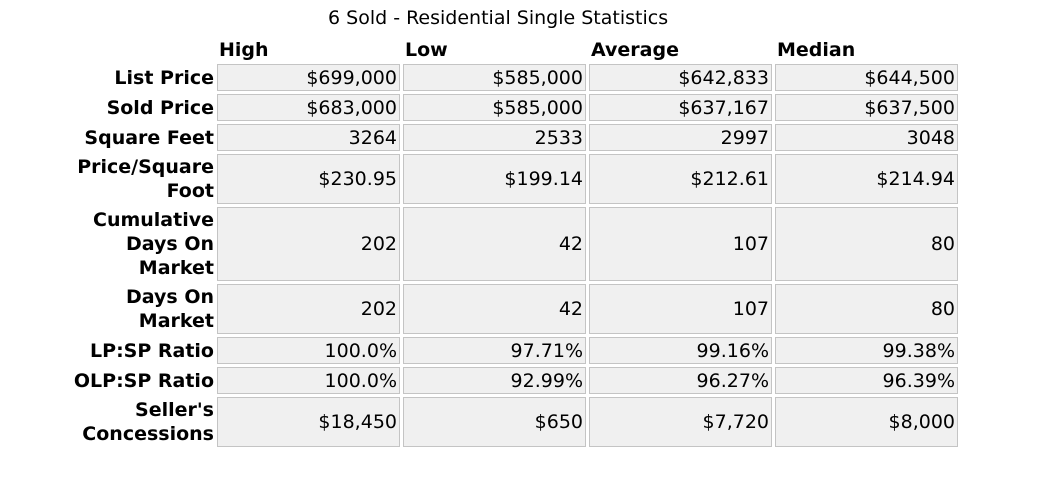 The image size is (1046, 480). I want to click on table-row: Days On Market 202 42 107 80, so click(513, 309).